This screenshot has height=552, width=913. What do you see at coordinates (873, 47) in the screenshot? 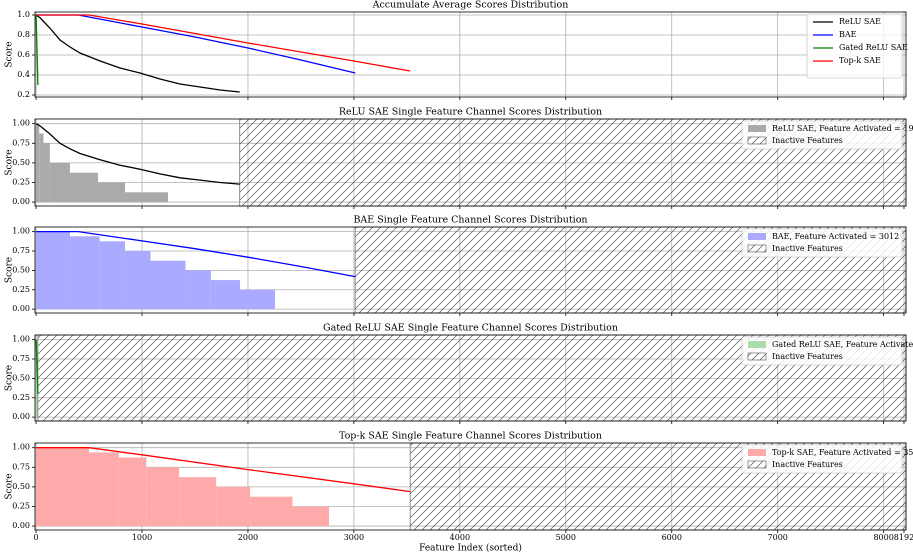
I see `legend-label: Gated ReLU SAE` at bounding box center [873, 47].